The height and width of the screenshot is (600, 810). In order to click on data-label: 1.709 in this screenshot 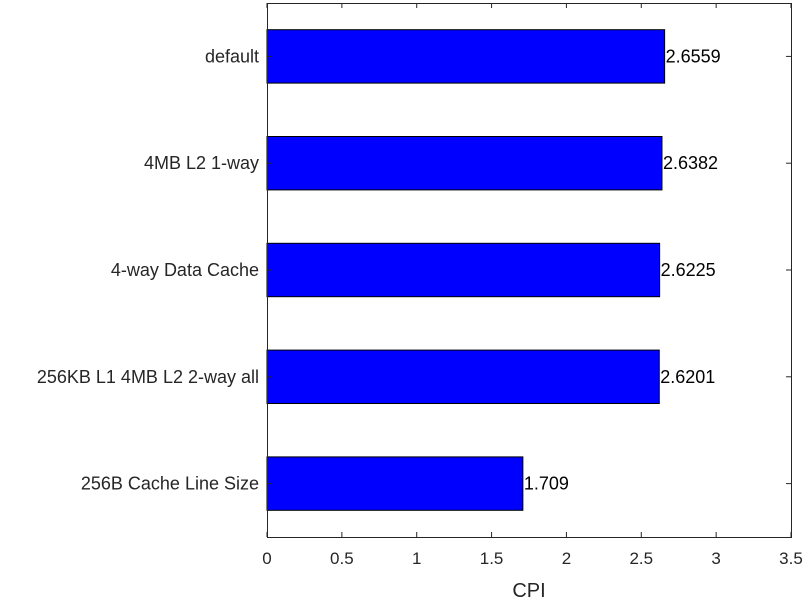, I will do `click(546, 484)`.